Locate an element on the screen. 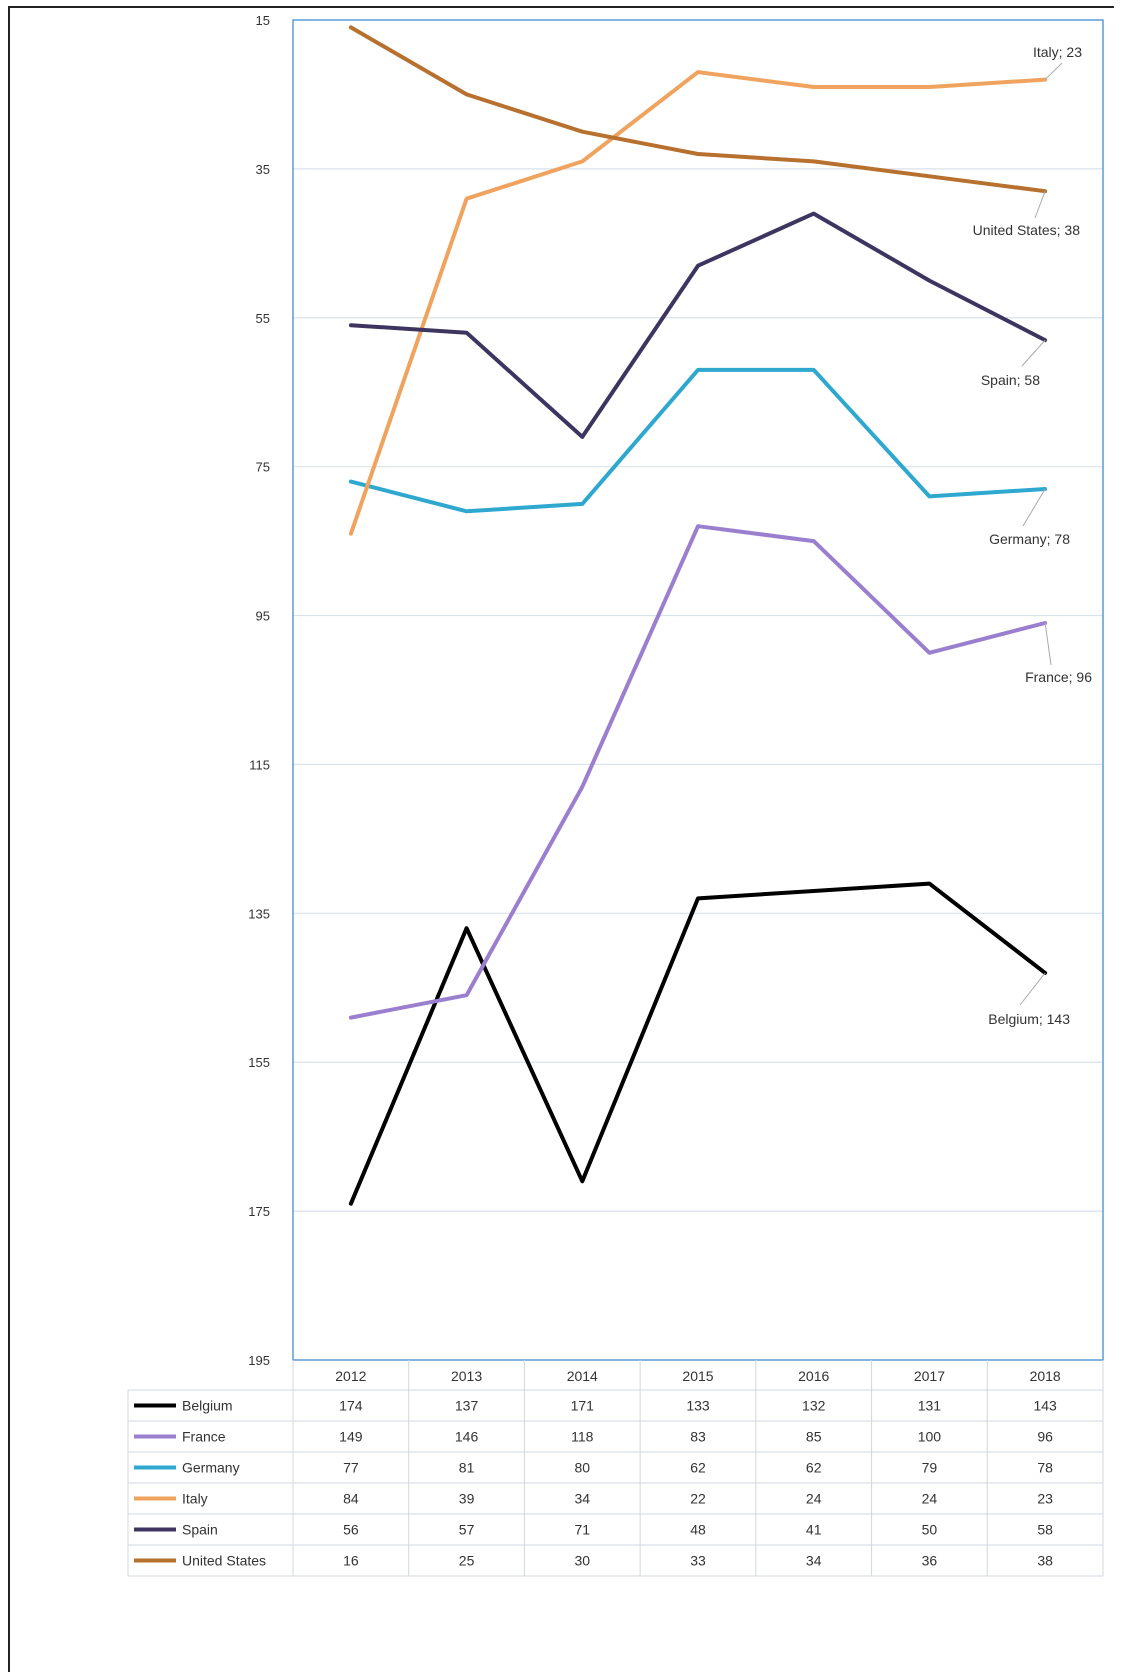 The image size is (1122, 1672). table-cell: 36 is located at coordinates (930, 1561).